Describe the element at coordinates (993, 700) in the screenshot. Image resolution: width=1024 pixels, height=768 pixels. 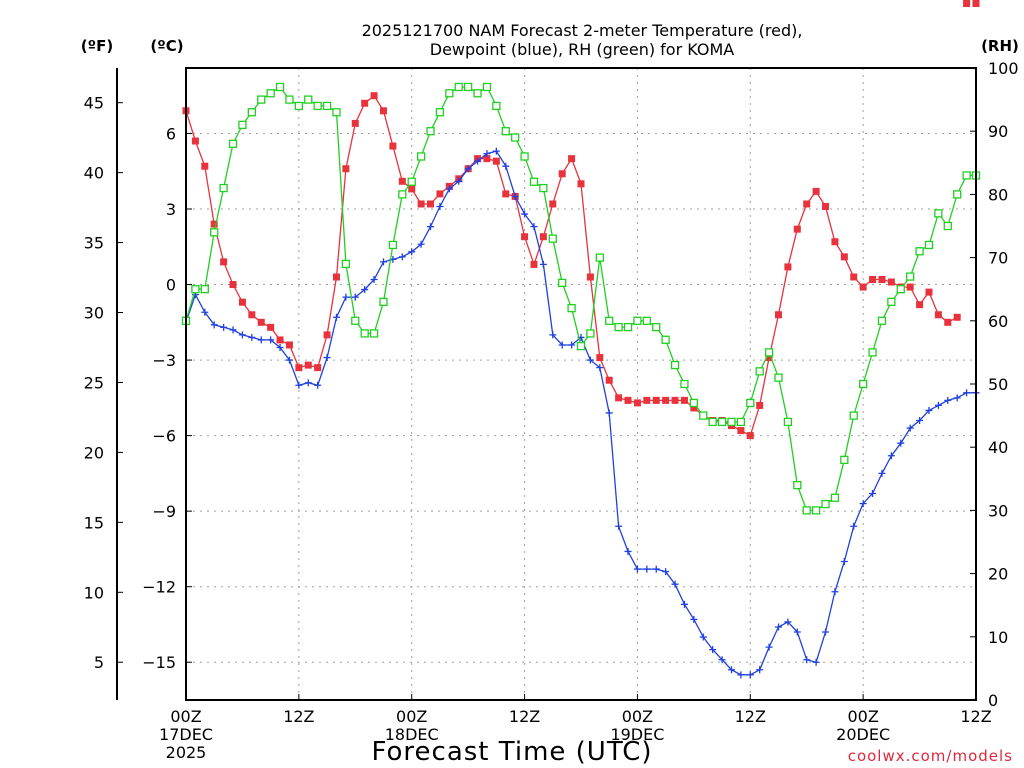
I see `rh-tick-label: 0` at that location.